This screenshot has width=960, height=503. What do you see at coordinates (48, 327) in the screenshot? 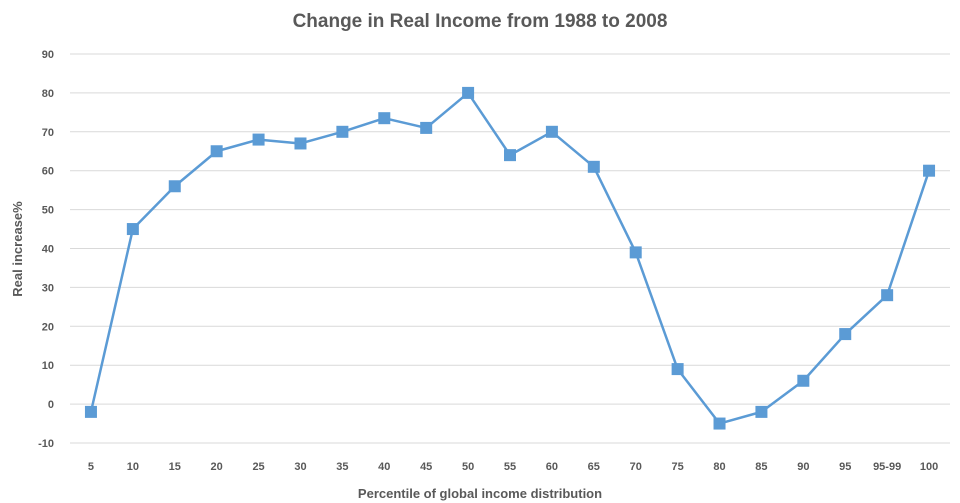
I see `y-tick-label: 20` at bounding box center [48, 327].